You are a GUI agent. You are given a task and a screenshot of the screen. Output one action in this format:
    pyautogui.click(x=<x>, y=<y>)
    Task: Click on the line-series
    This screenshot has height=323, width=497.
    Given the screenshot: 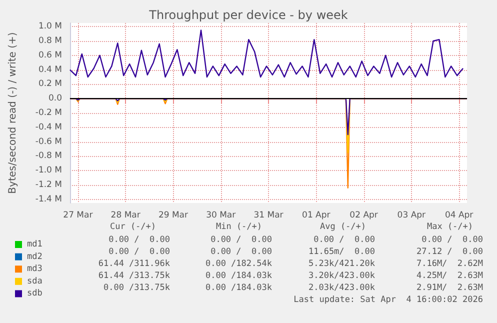 What is the action you would take?
    pyautogui.click(x=266, y=54)
    